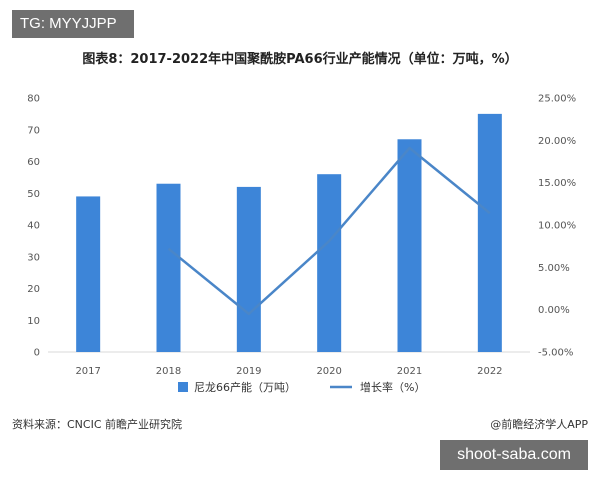 This screenshot has height=480, width=600. What do you see at coordinates (557, 226) in the screenshot?
I see `y-right-tick-label: 10.00%` at bounding box center [557, 226].